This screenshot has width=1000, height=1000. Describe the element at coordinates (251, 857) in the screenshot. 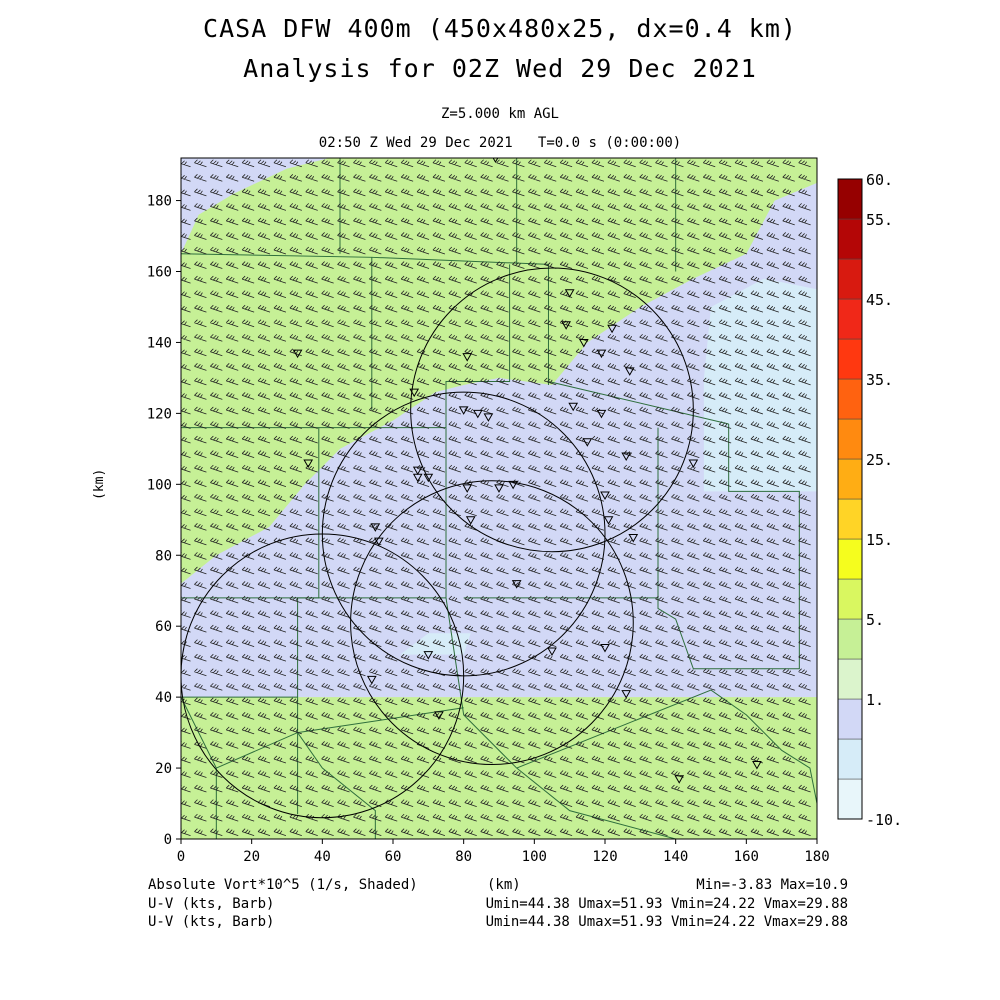

I see `x-tick-label: 20` at that location.